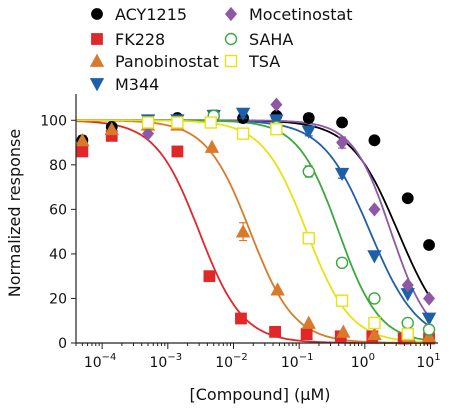 This screenshot has height=414, width=450. I want to click on y-tick-label: 0, so click(62, 344).